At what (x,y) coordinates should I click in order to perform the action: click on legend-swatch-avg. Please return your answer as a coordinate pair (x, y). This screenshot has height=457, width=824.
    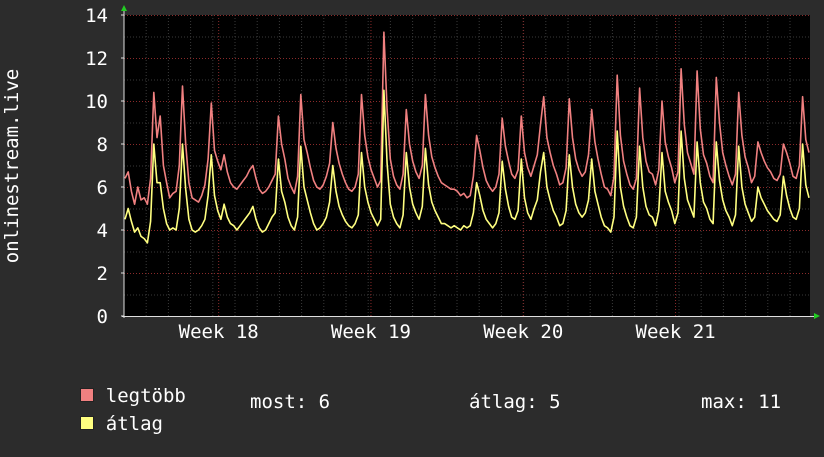
    Looking at the image, I should click on (86, 423).